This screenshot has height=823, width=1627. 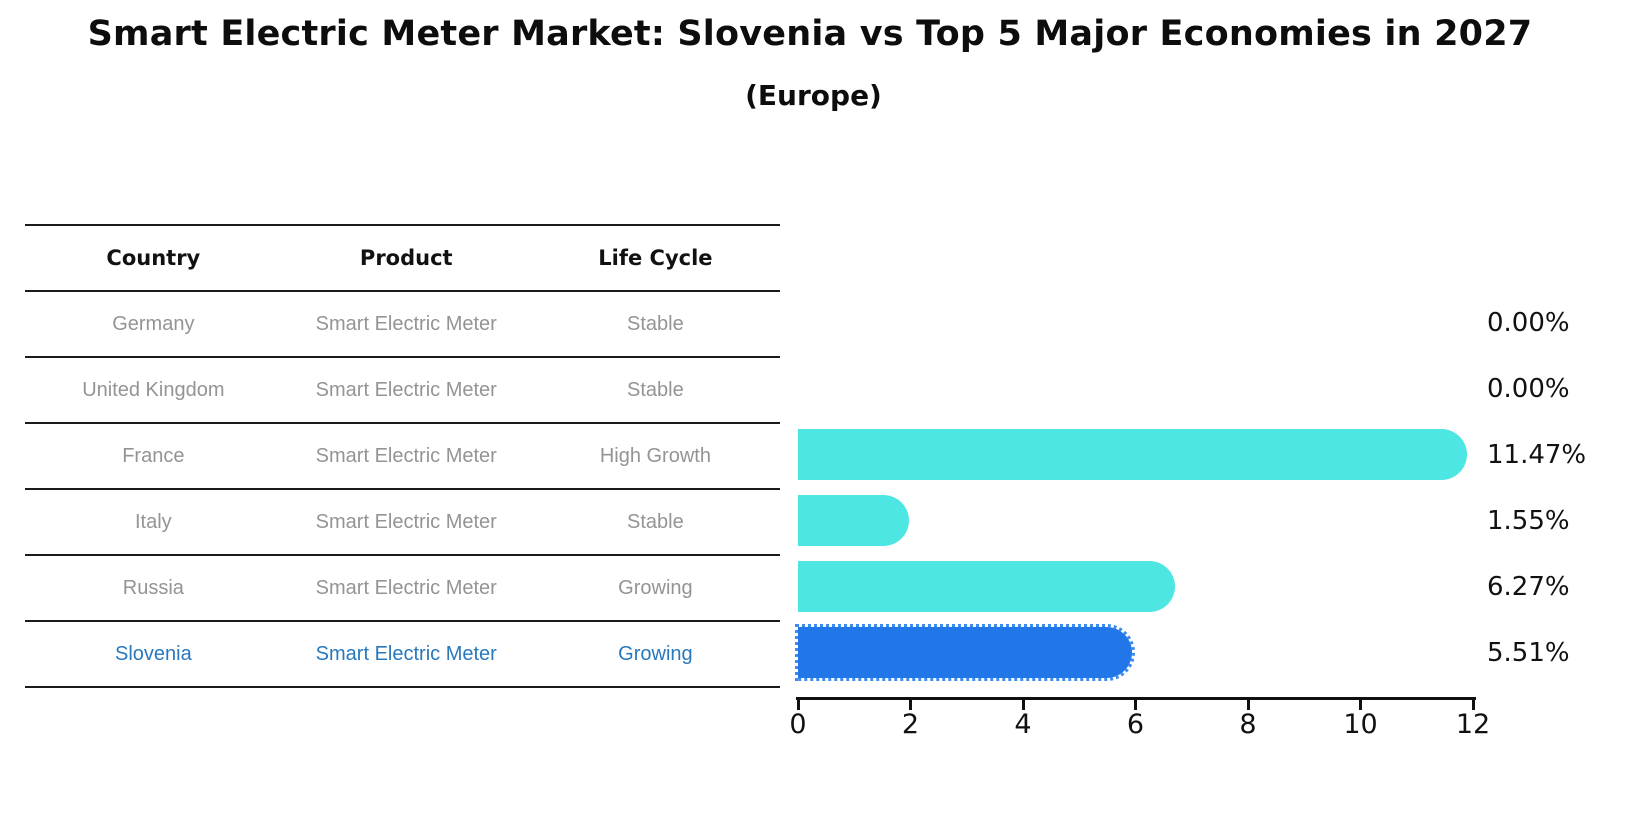 I want to click on table-row-russia: Russia Smart Electric Meter Growing, so click(x=402, y=587).